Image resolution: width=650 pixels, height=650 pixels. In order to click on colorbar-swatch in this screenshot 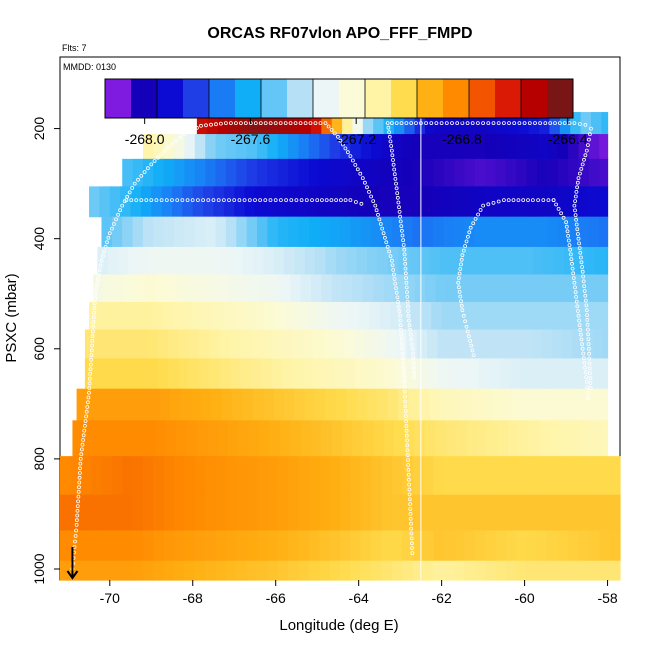, I will do `click(300, 98)`.